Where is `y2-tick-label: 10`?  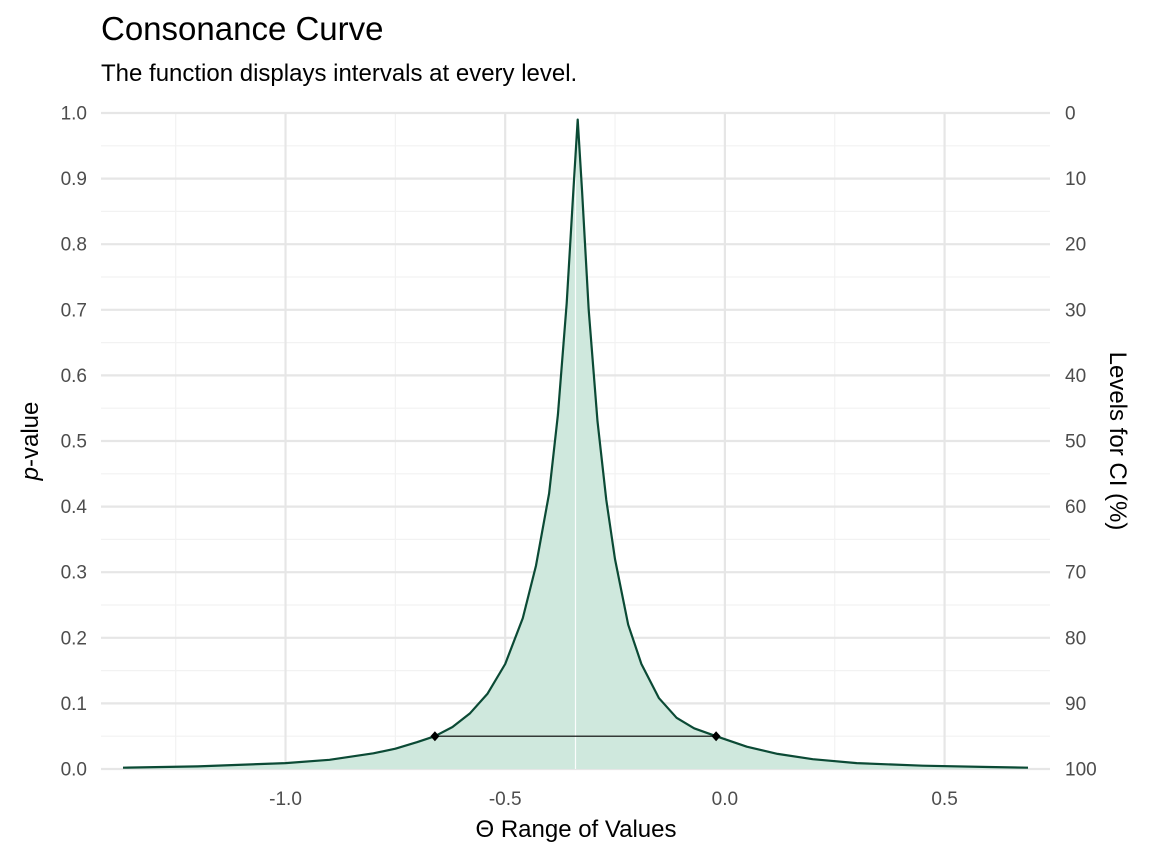 y2-tick-label: 10 is located at coordinates (1075, 179).